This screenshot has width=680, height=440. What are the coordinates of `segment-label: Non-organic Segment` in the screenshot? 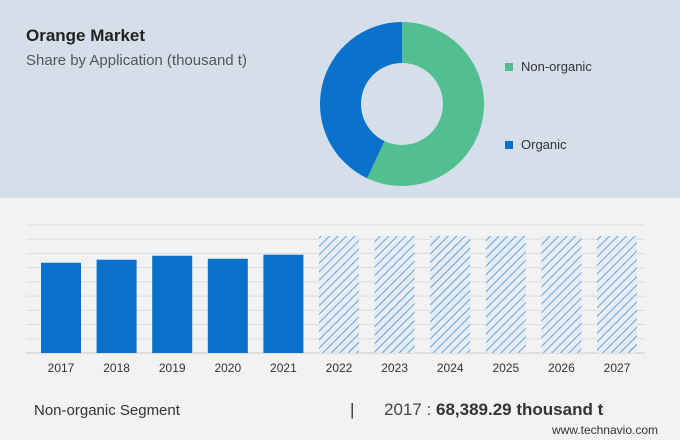 It's located at (107, 410).